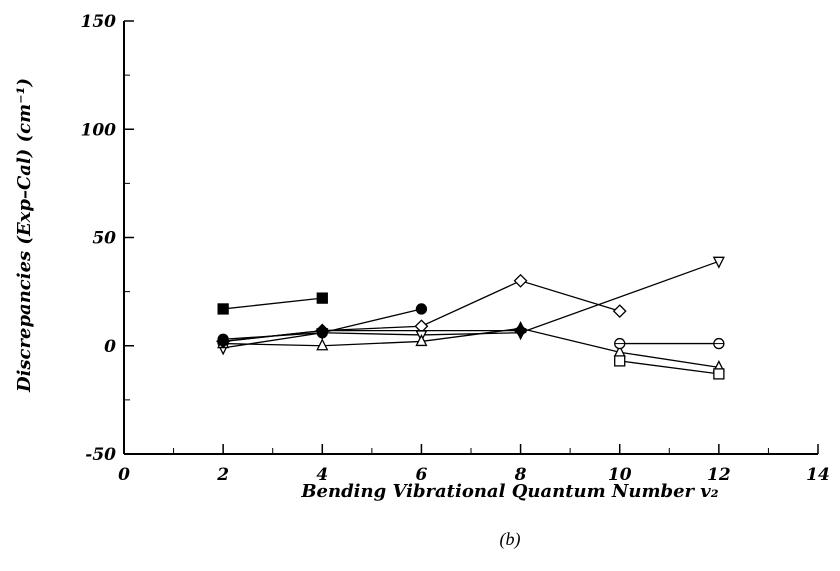  What do you see at coordinates (222, 475) in the screenshot?
I see `x-tick-label: 2` at bounding box center [222, 475].